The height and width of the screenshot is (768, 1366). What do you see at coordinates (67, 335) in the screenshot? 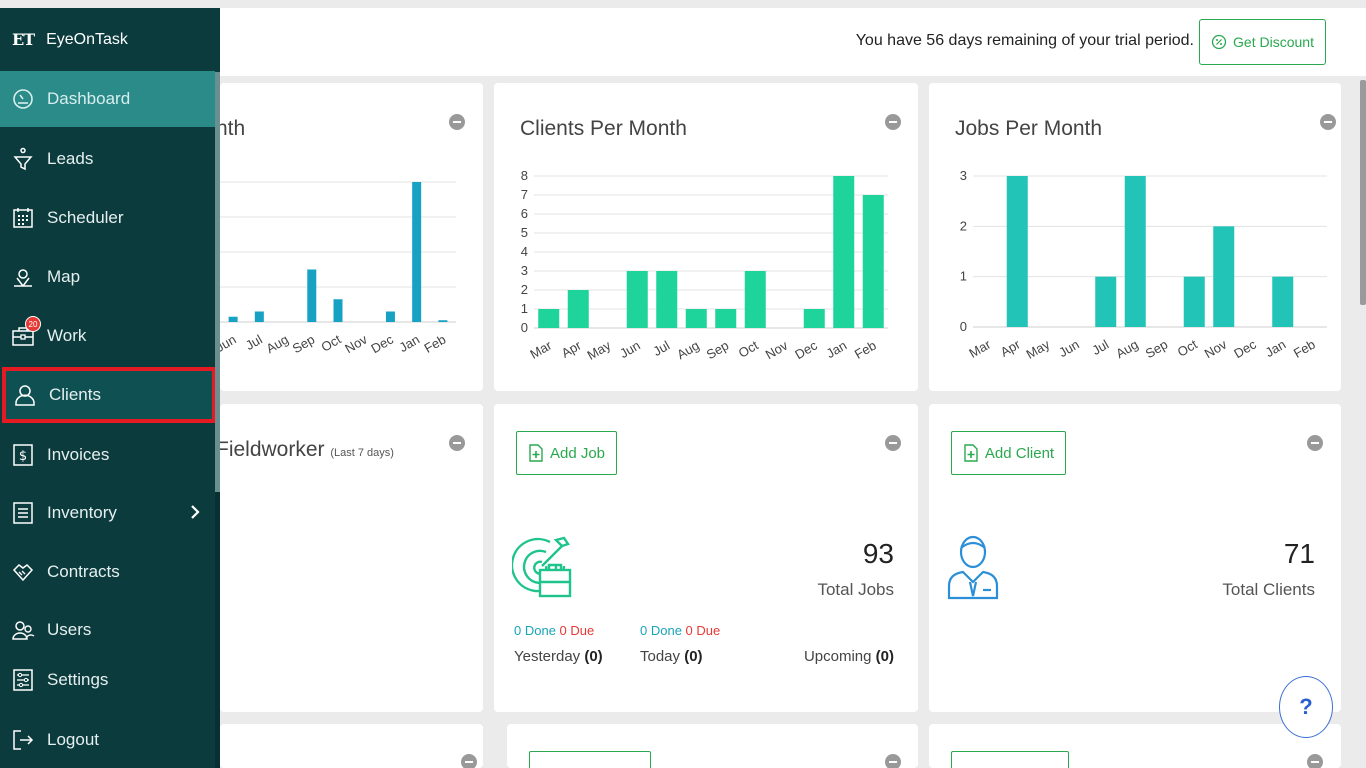
I see `sidebar-item-label: Work` at bounding box center [67, 335].